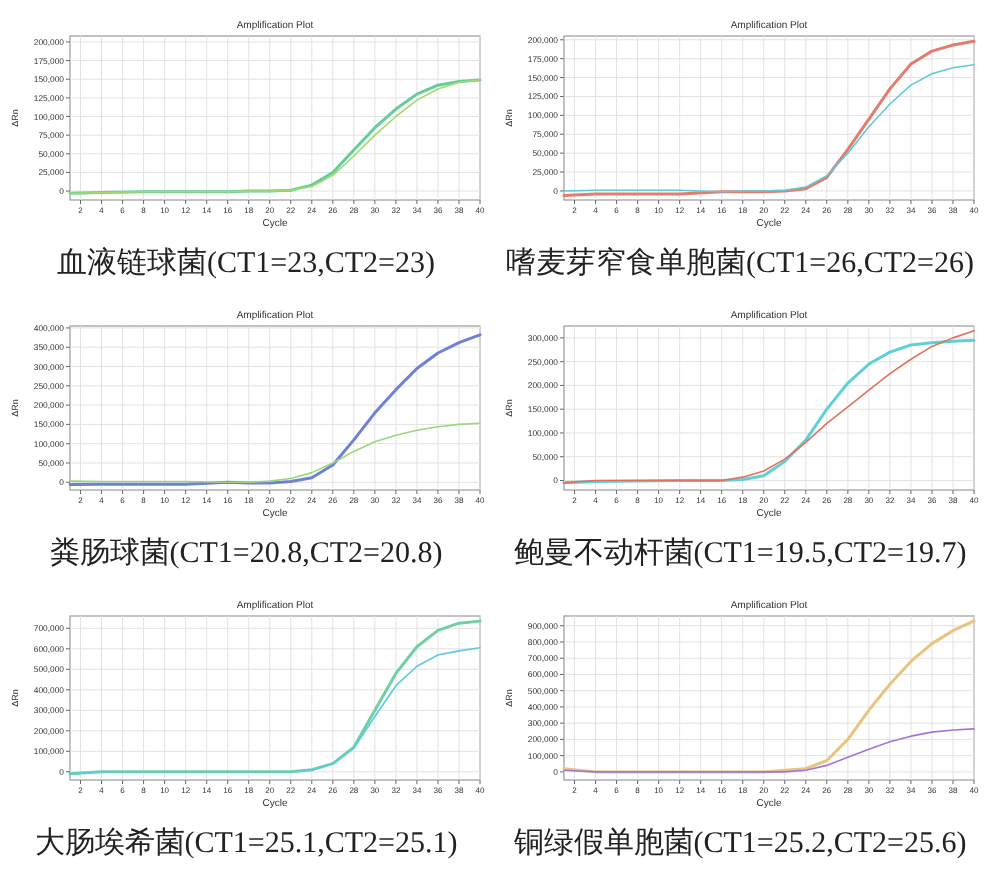 This screenshot has height=874, width=986. Describe the element at coordinates (739, 843) in the screenshot. I see `text: 铜绿假单胞菌(CT1=25.2,CT2=25.6)` at that location.